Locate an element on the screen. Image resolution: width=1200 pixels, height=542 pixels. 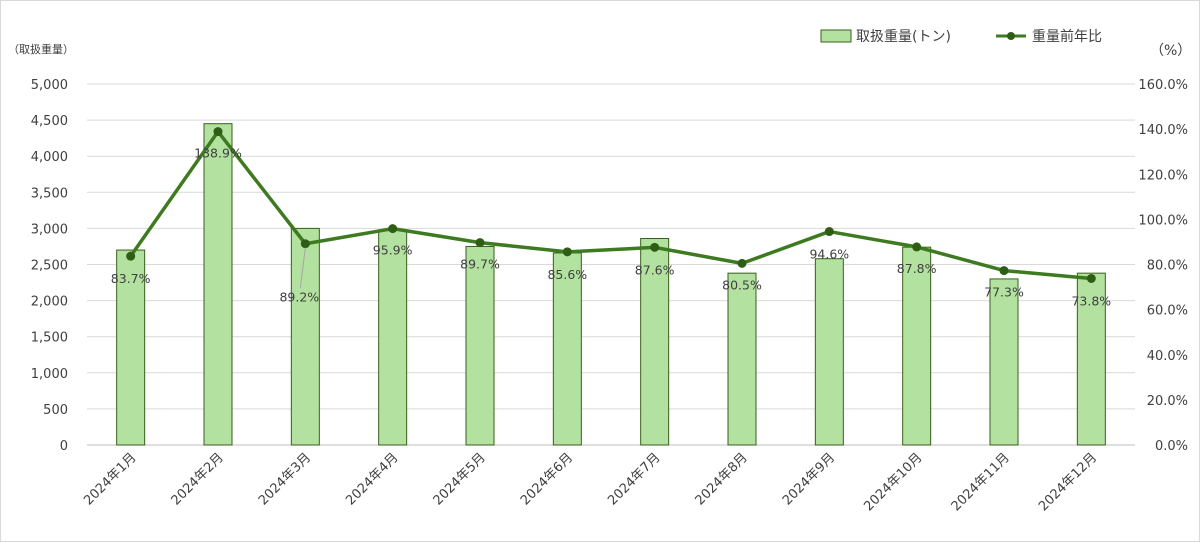
left-y-tick-label: 5,000 is located at coordinates (49, 85).